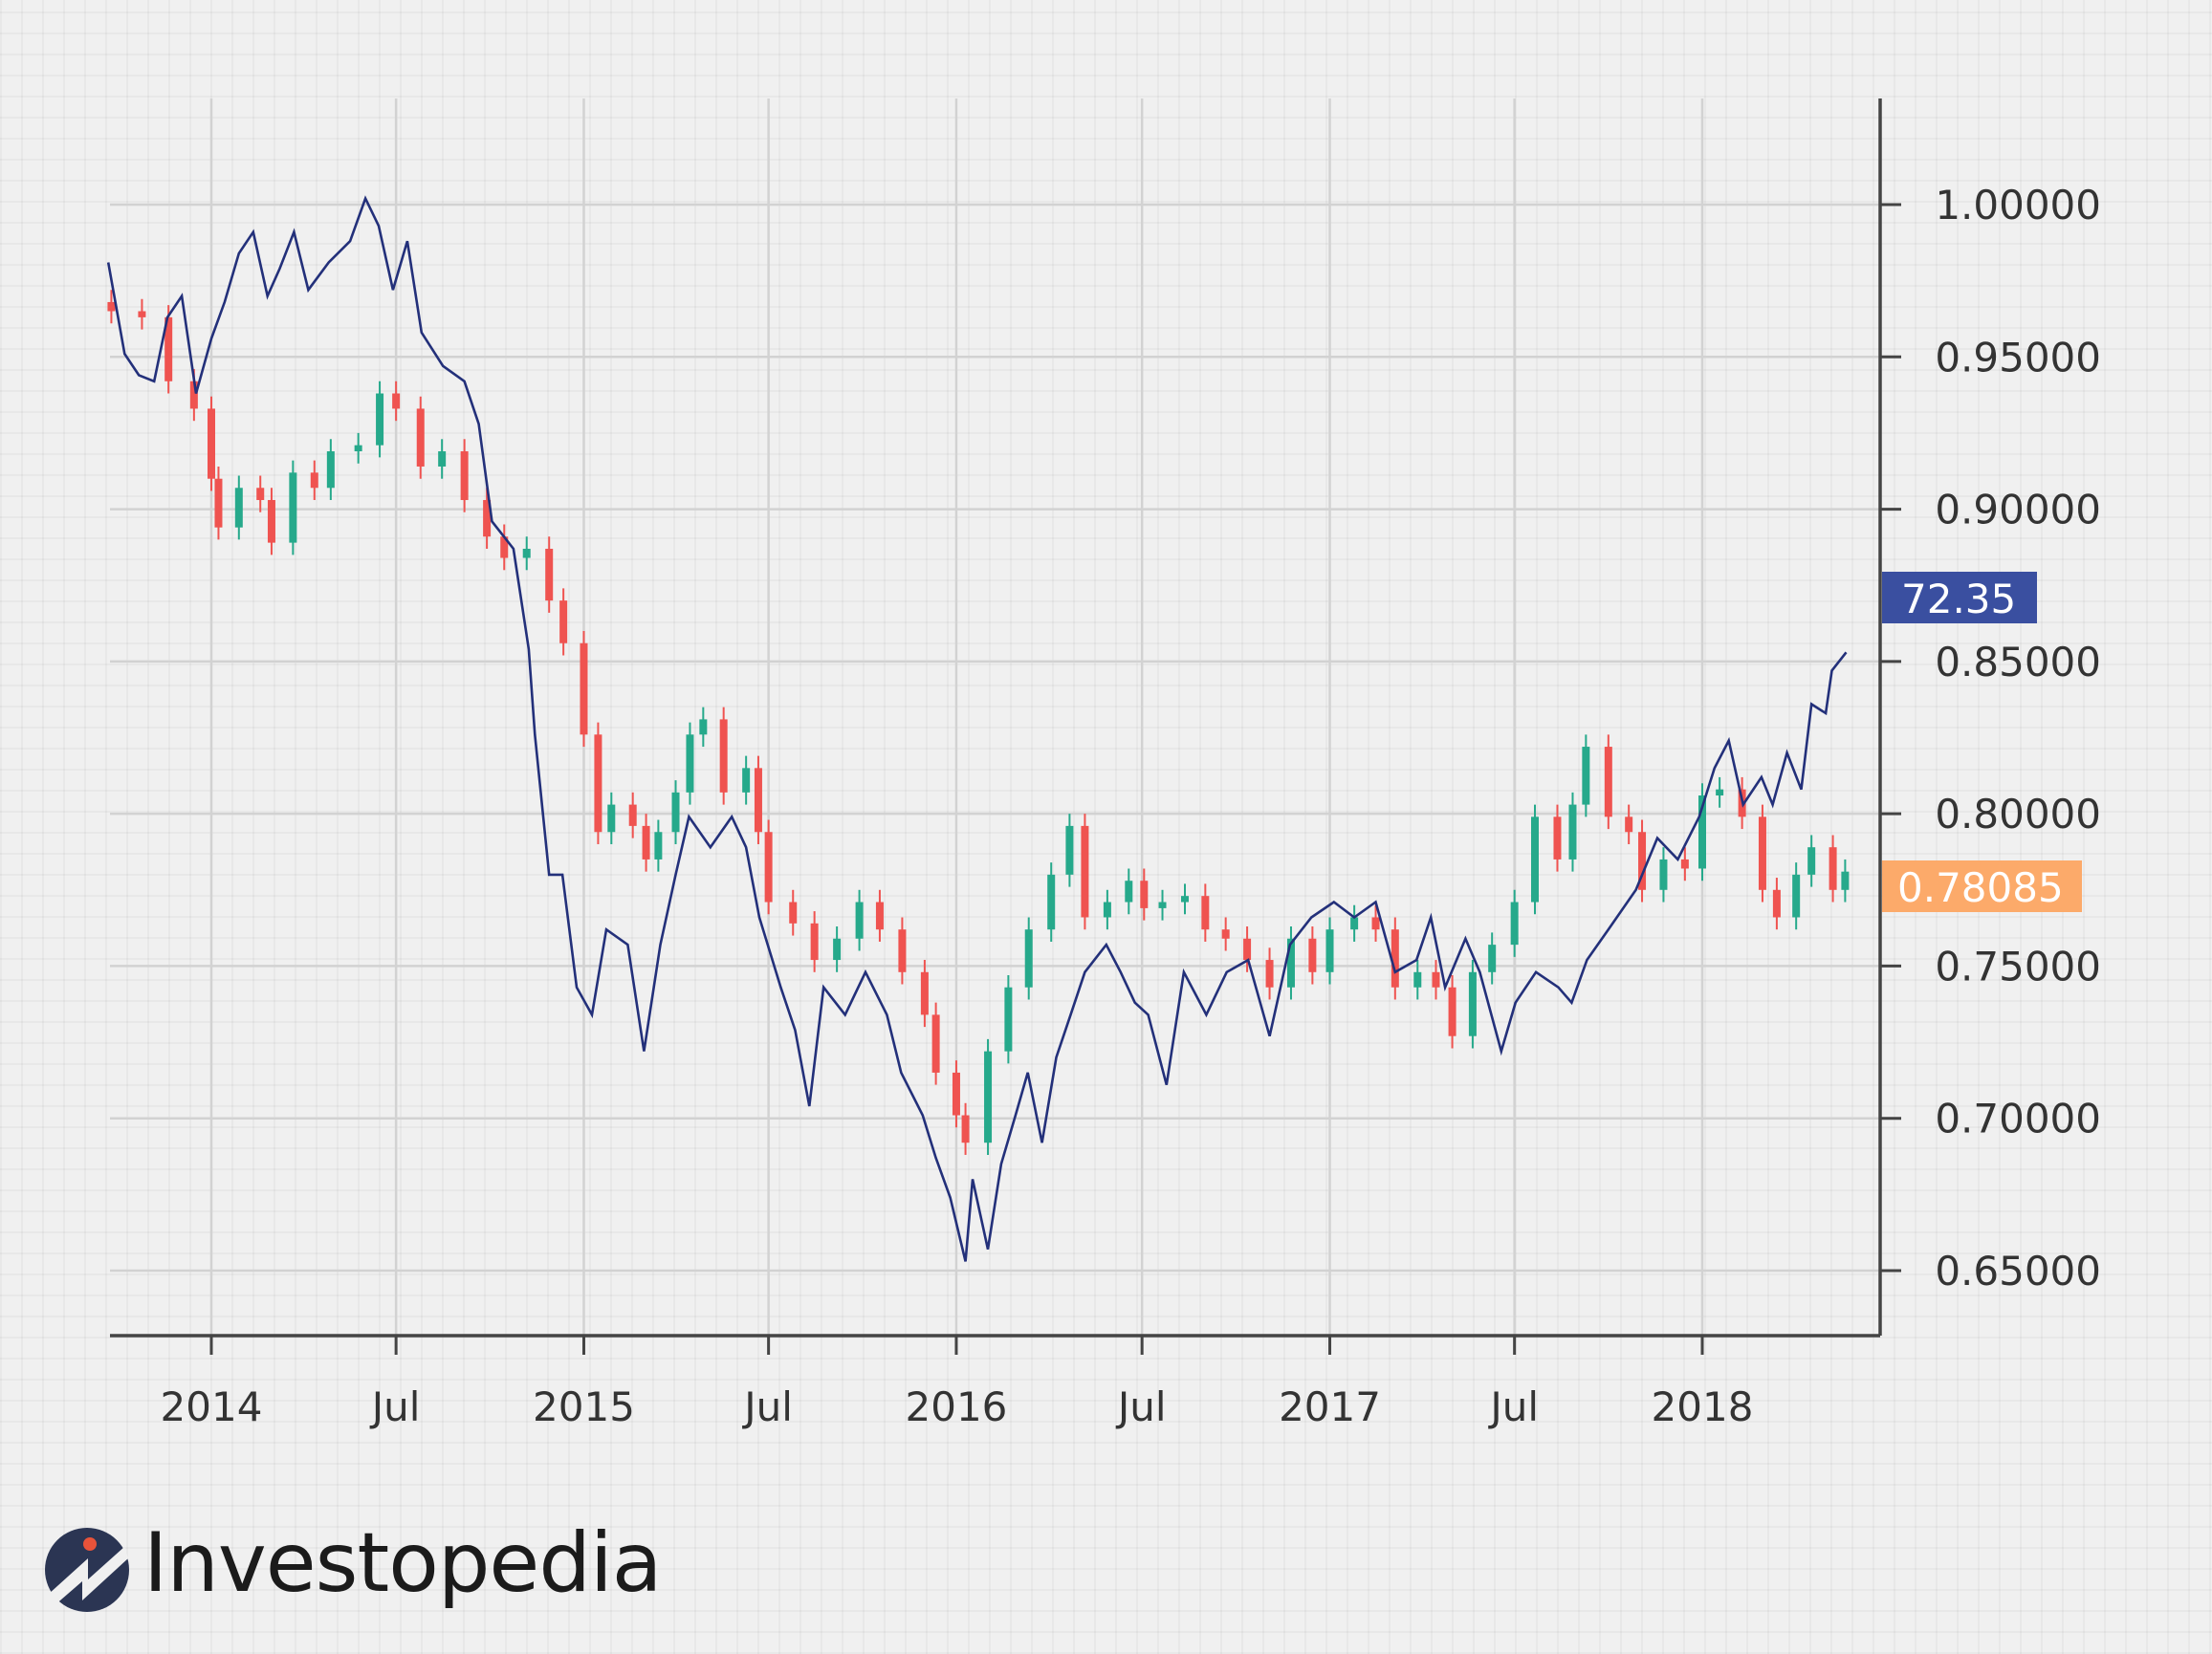  What do you see at coordinates (2018, 662) in the screenshot?
I see `y-tick-label: 0.85000` at bounding box center [2018, 662].